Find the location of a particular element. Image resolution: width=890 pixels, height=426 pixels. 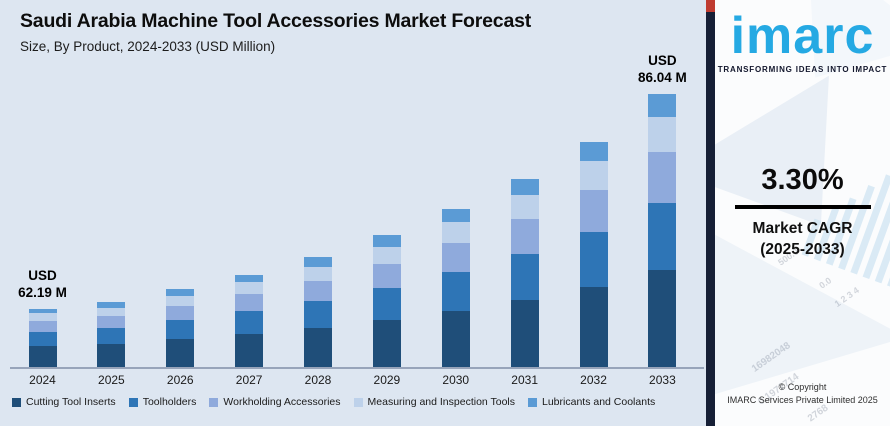

stacked-bar-2031 is located at coordinates (524, 273).